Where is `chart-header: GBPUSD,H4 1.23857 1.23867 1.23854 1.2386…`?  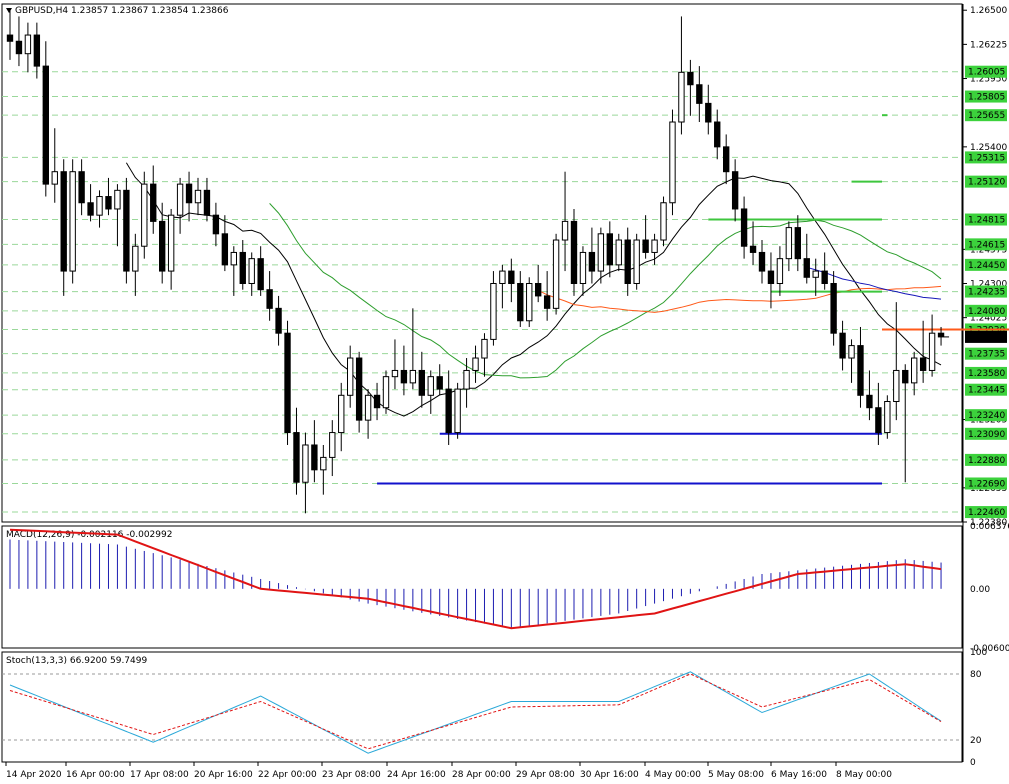 chart-header: GBPUSD,H4 1.23857 1.23867 1.23854 1.2386… is located at coordinates (122, 11).